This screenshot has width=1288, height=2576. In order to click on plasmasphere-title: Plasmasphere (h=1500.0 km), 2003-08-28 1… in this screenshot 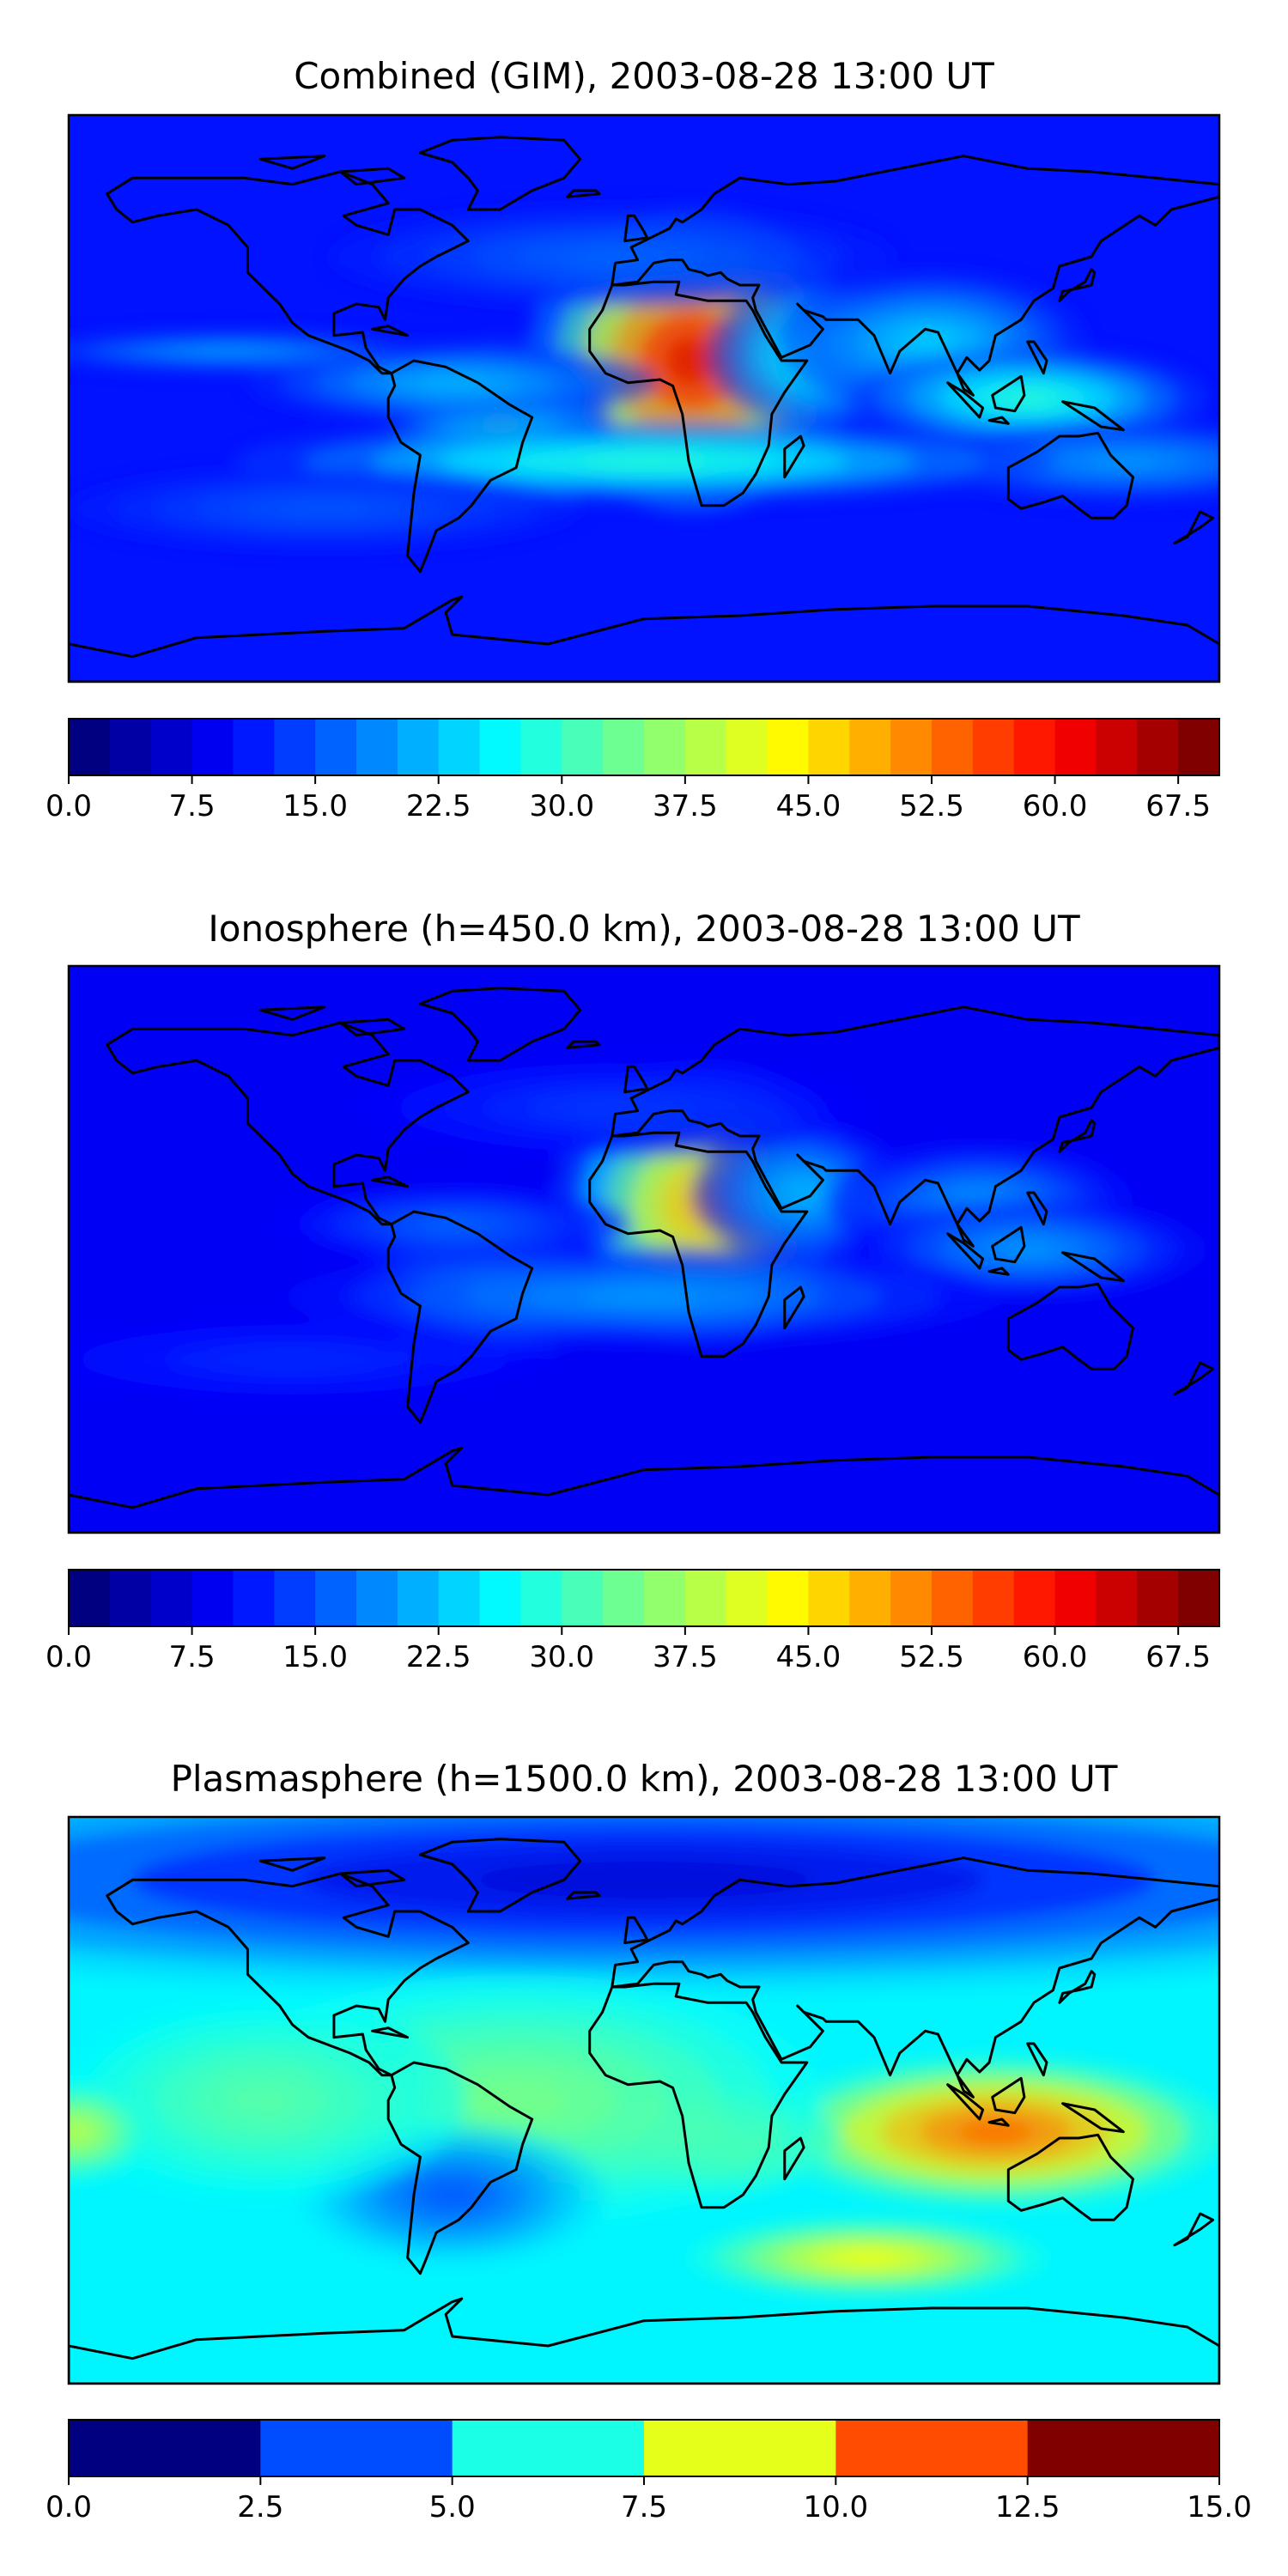, I will do `click(644, 1779)`.